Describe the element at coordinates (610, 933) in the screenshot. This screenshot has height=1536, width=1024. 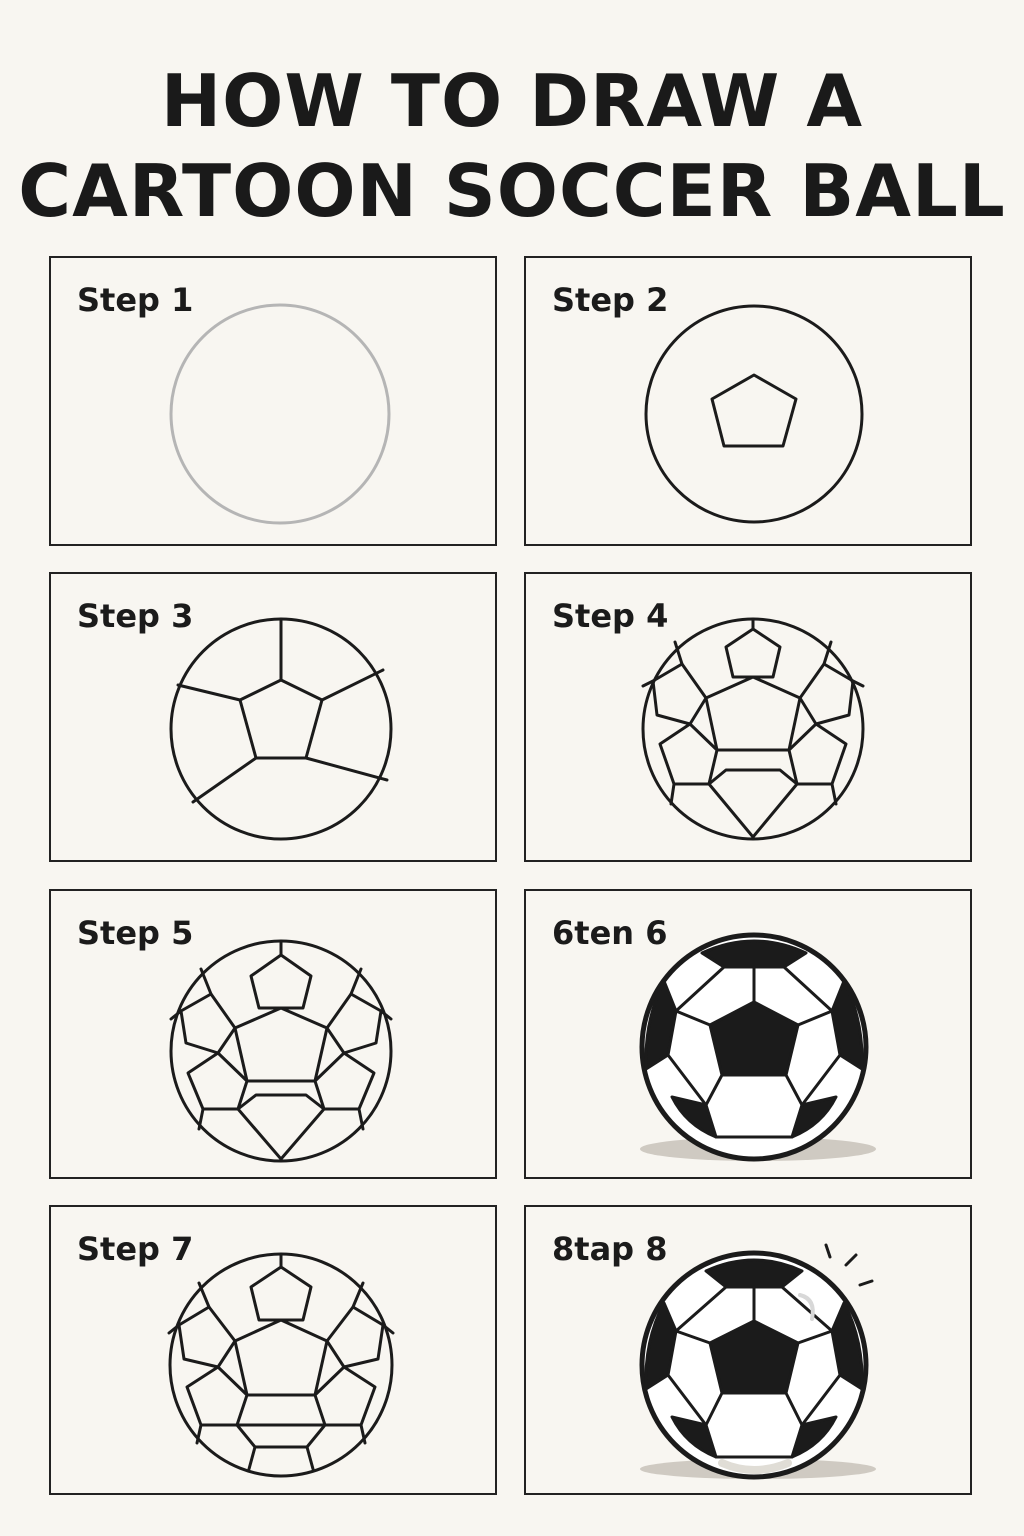
I see `step-label: 6ten 6` at that location.